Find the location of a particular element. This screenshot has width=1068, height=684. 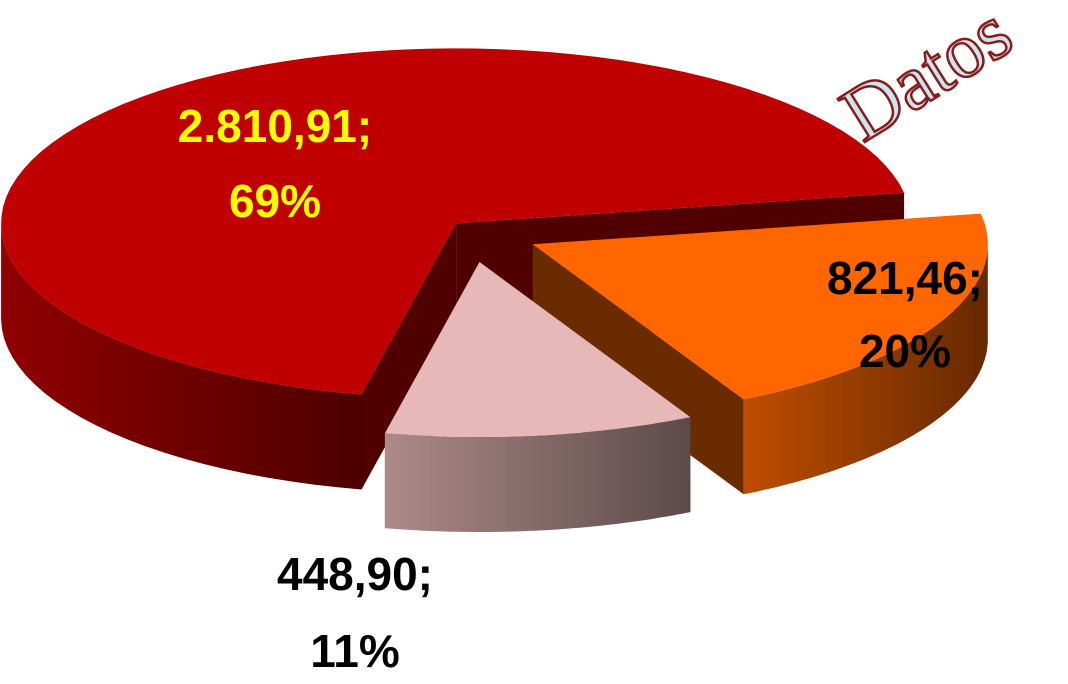

data-label: 2.810,91; is located at coordinates (275, 126).